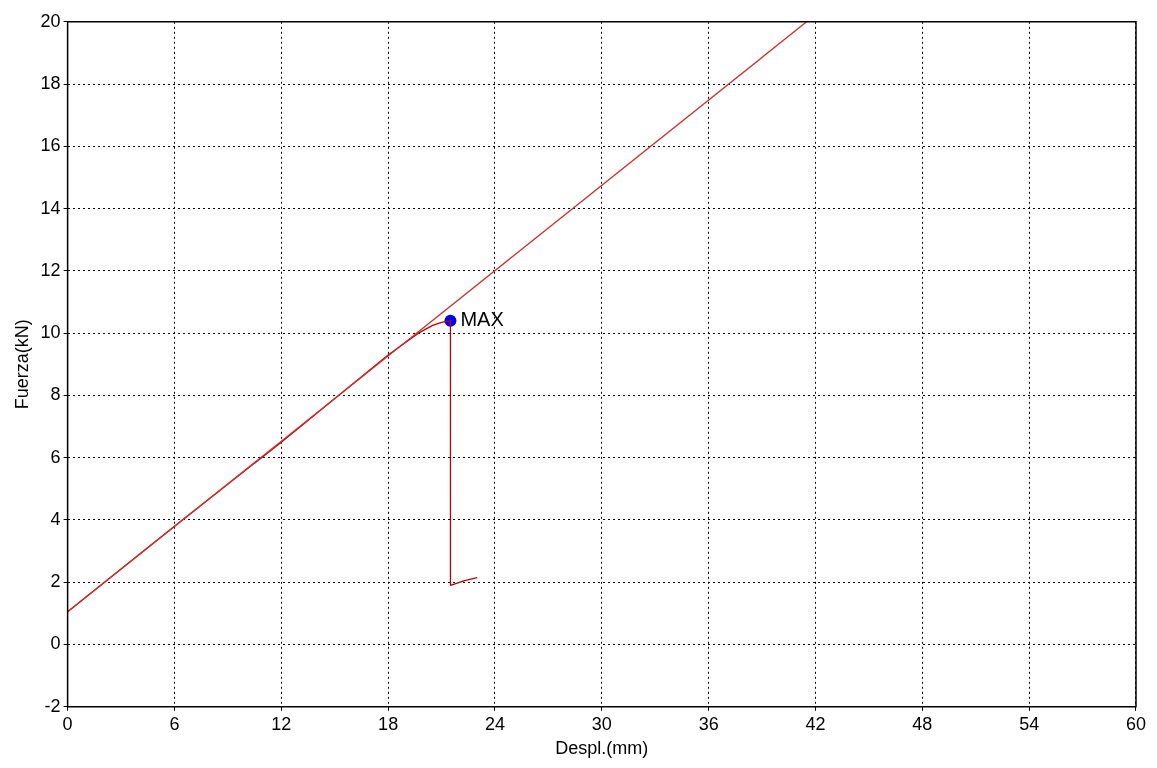 The image size is (1157, 768). Describe the element at coordinates (50, 20) in the screenshot. I see `y-tick-label: 20` at that location.